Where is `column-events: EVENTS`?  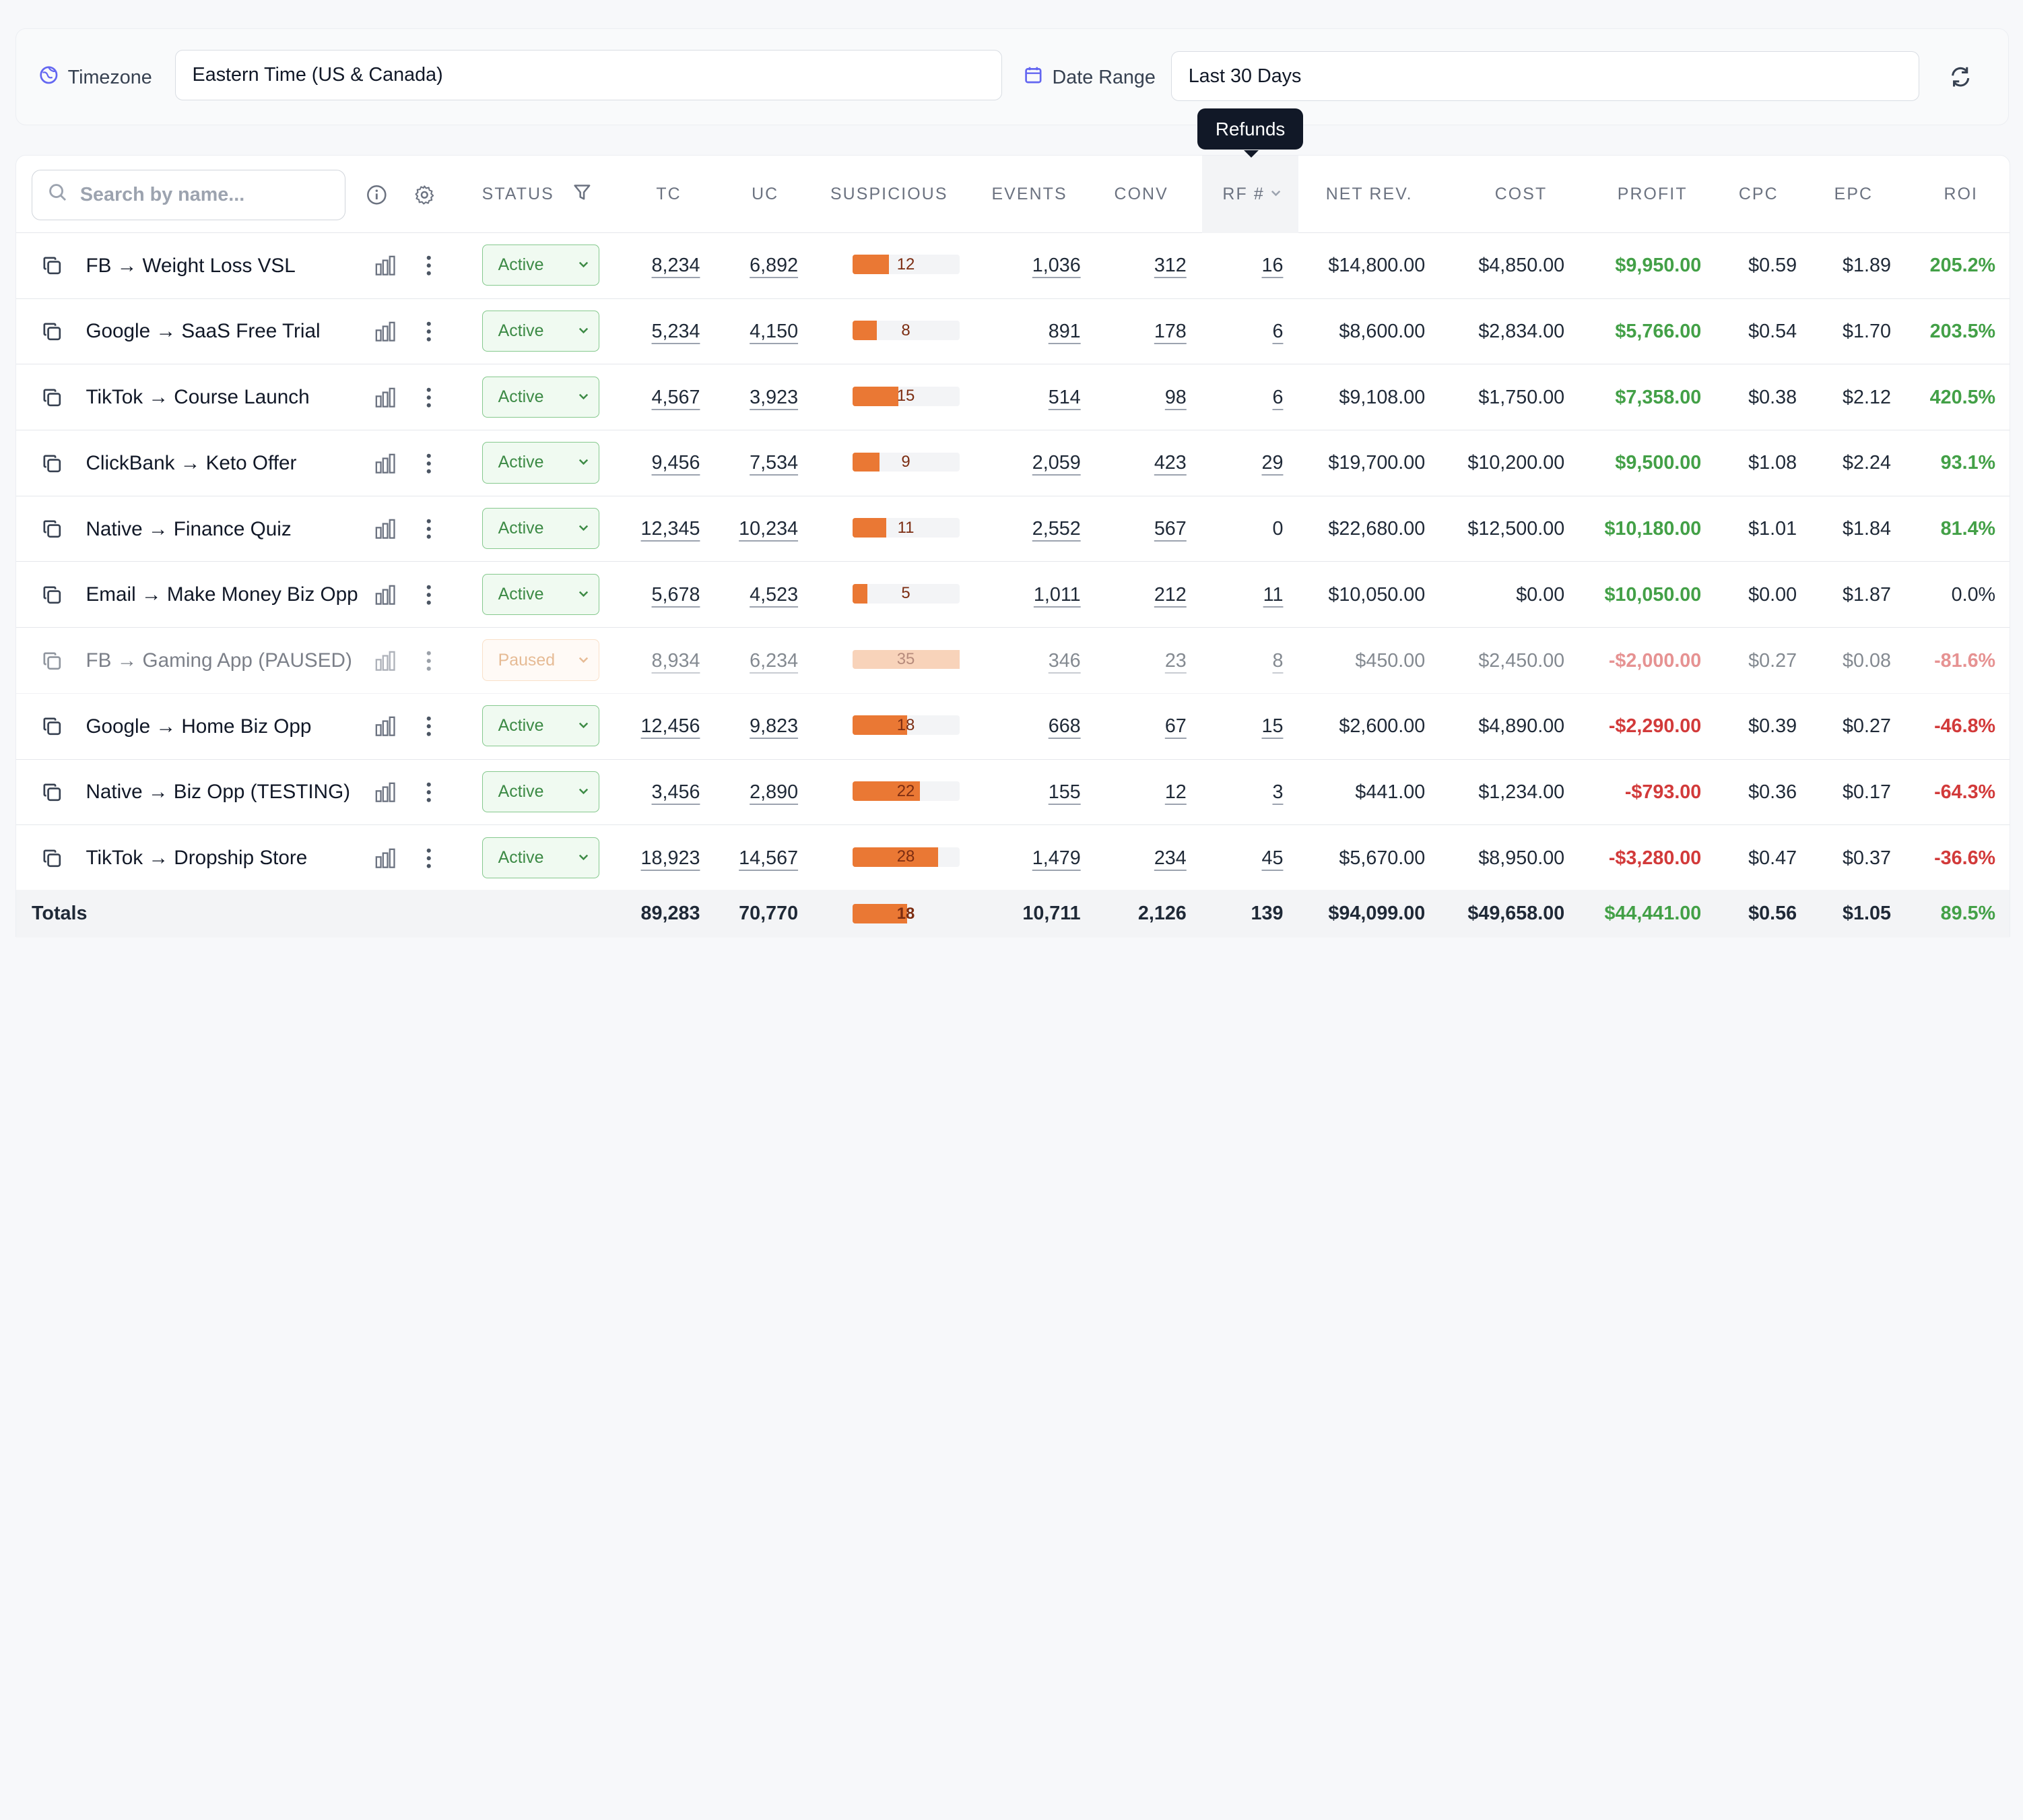 column-events: EVENTS is located at coordinates (1029, 193).